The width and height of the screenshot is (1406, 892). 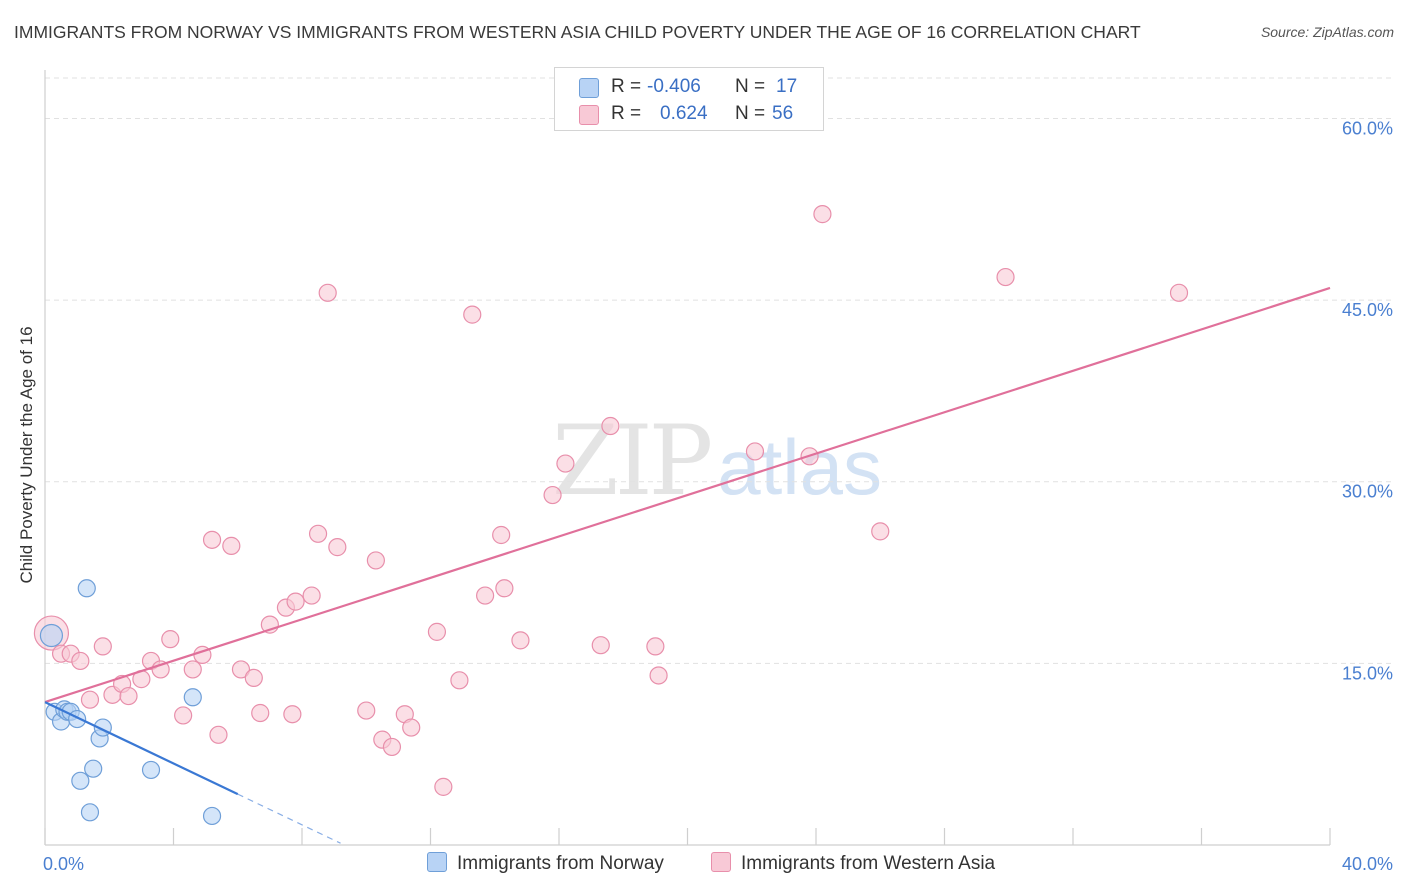 I want to click on legend-r-value: 0.624, so click(x=684, y=113).